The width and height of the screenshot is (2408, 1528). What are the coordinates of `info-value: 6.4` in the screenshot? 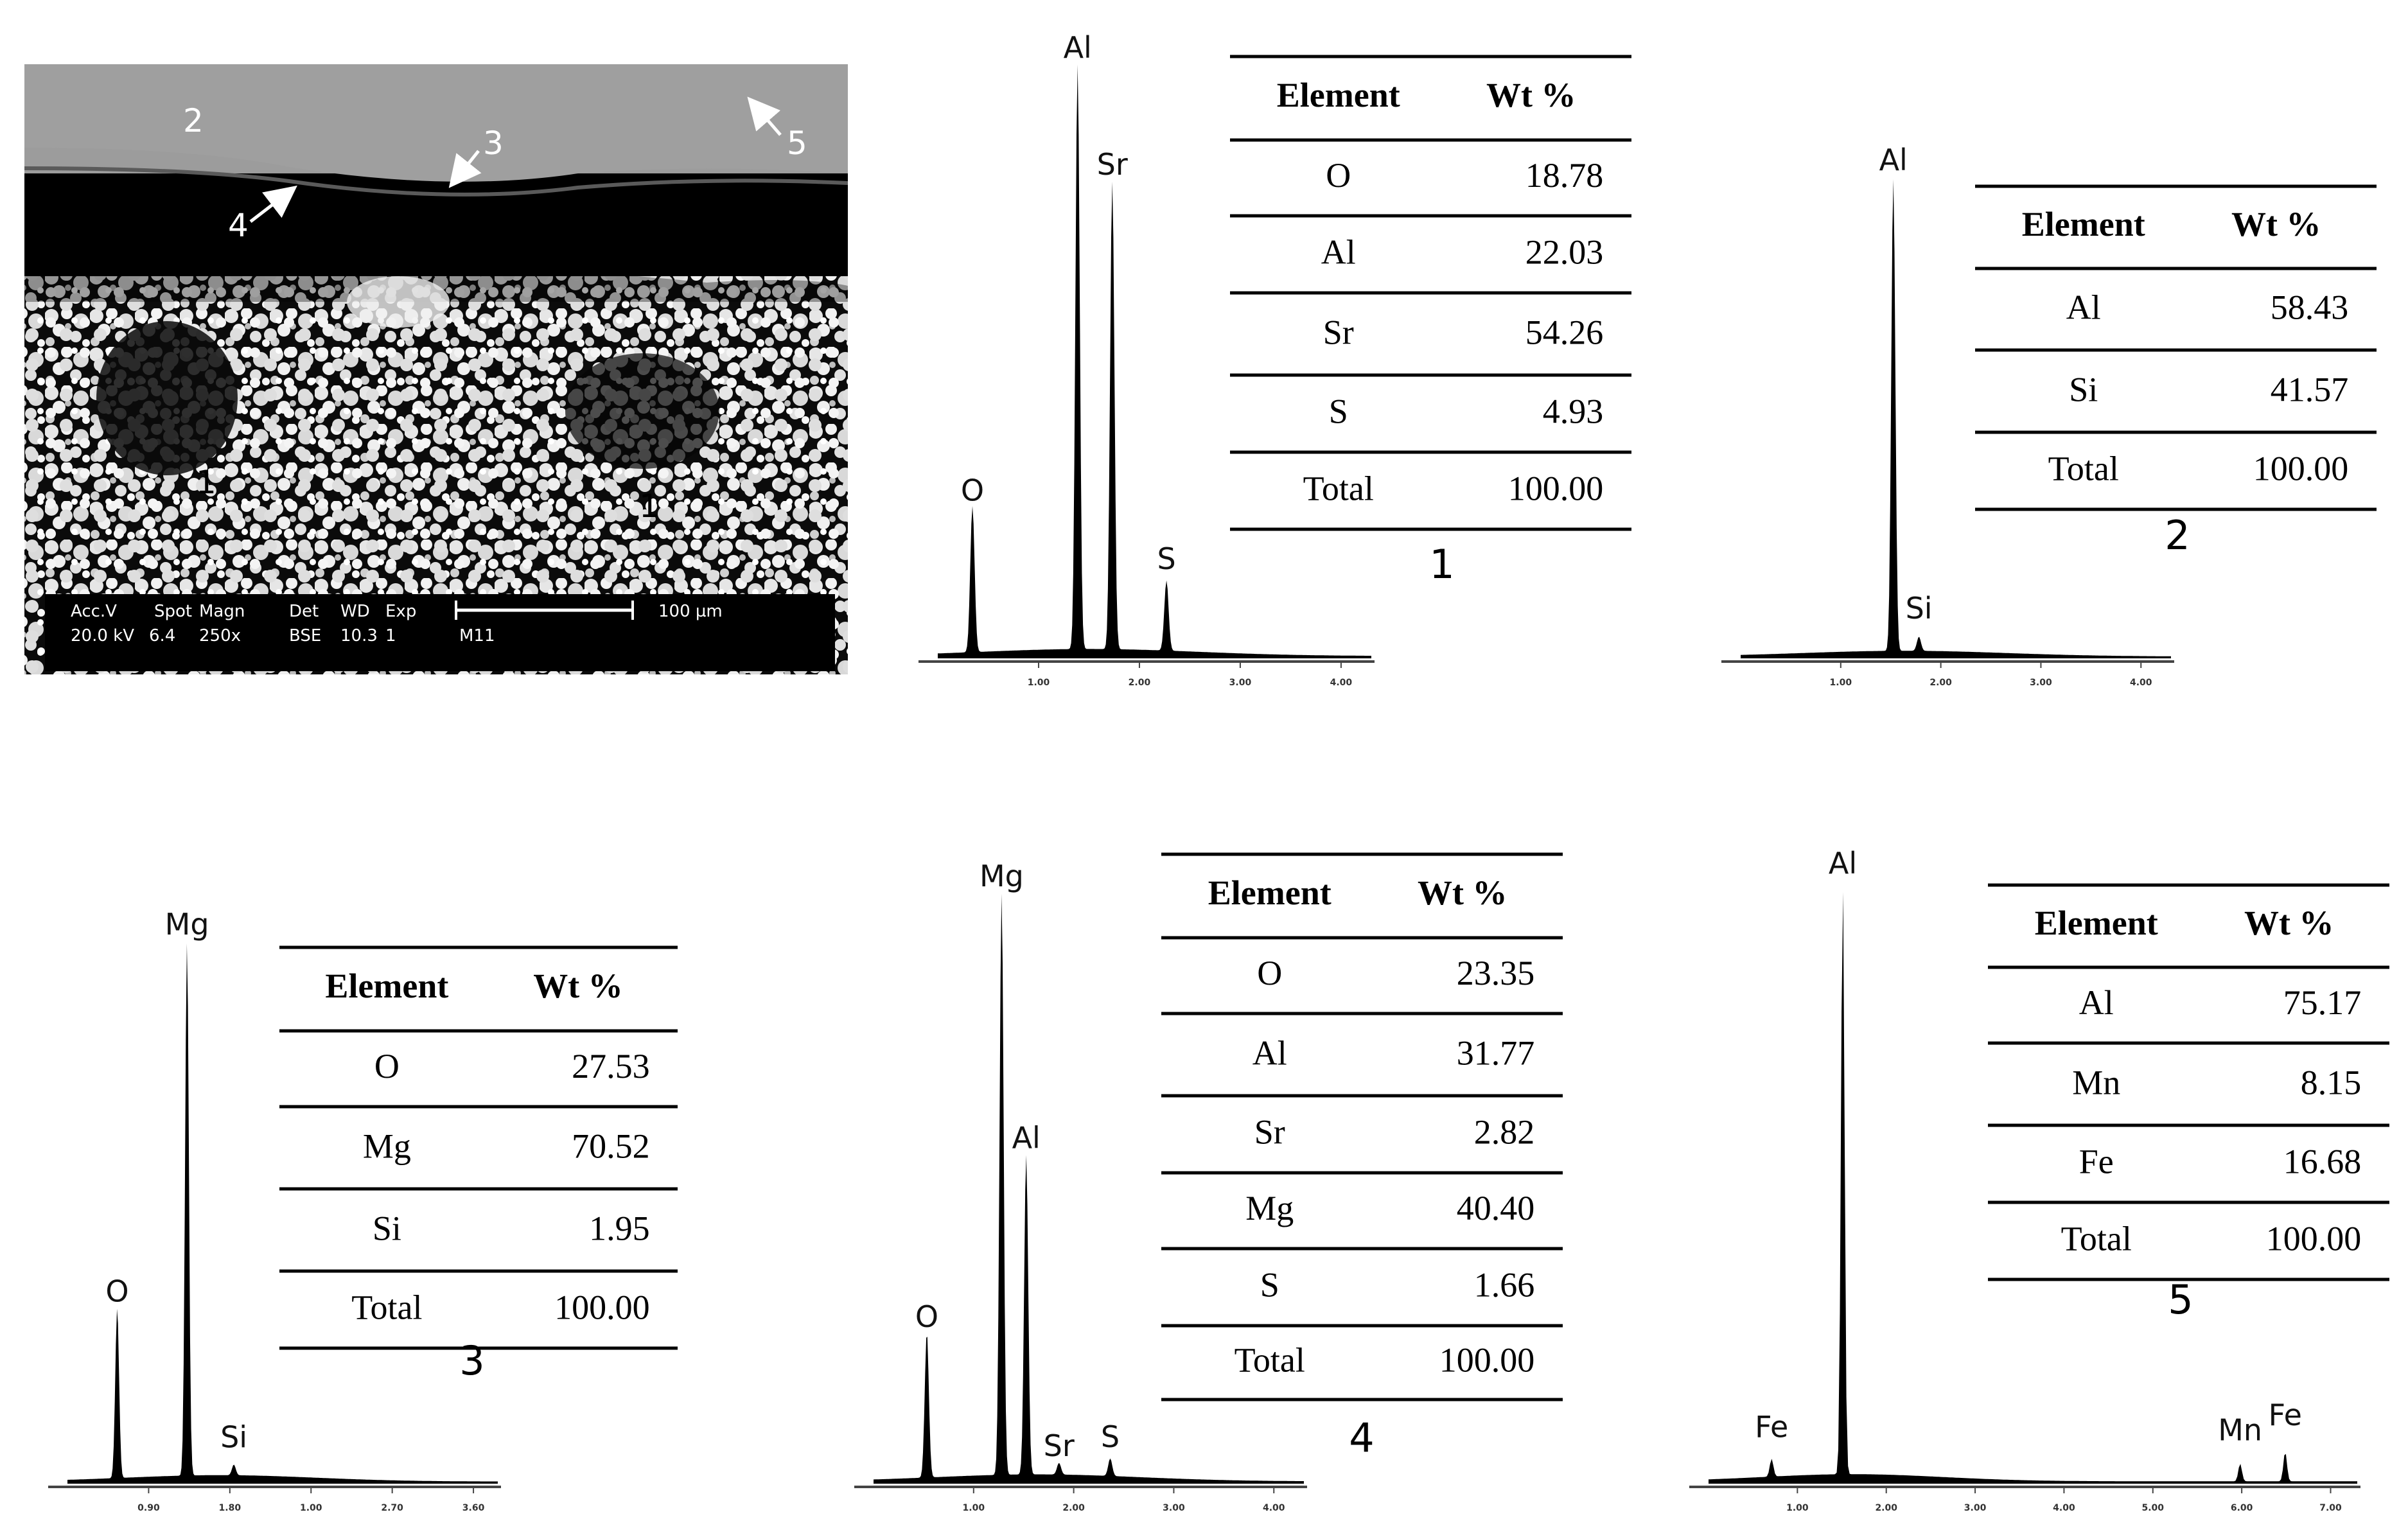 It's located at (162, 635).